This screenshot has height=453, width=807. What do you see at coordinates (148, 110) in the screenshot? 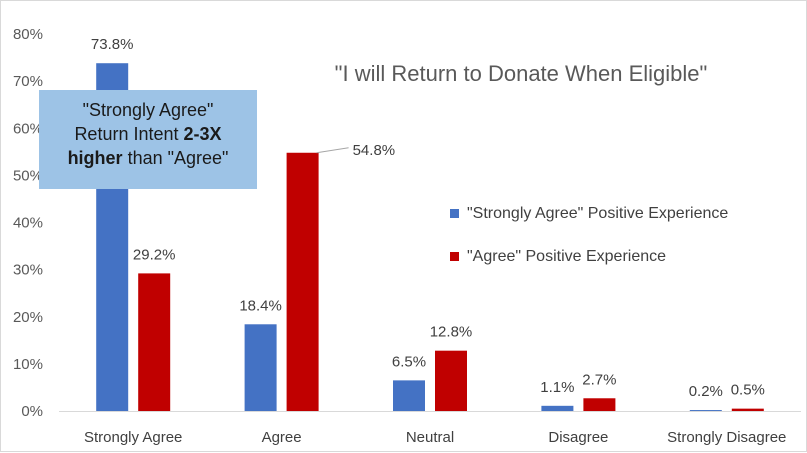
I see `callout-line-1: "Strongly Agree"` at bounding box center [148, 110].